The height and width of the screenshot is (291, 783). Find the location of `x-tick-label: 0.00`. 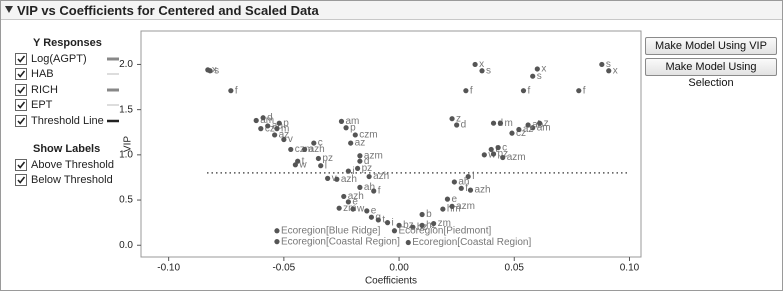

x-tick-label: 0.00 is located at coordinates (399, 268).